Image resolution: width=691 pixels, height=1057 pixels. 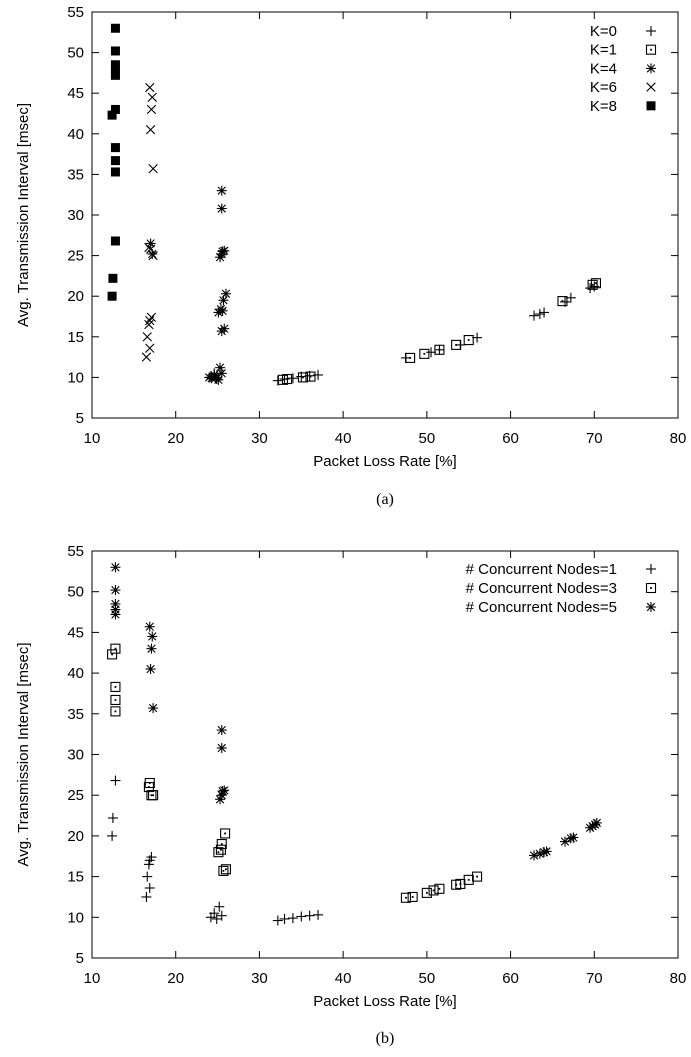 What do you see at coordinates (594, 978) in the screenshot?
I see `x-tick-label: 70` at bounding box center [594, 978].